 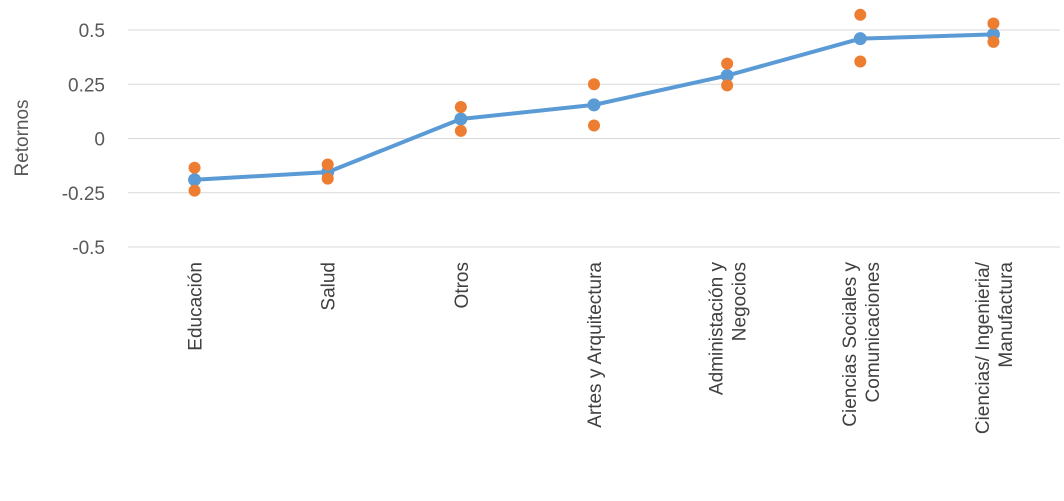 I want to click on x-tick-label-line: Manufactura, so click(x=1006, y=315).